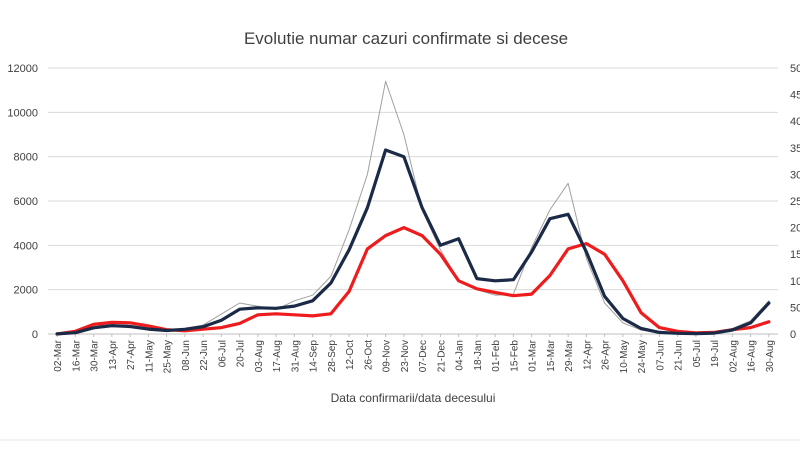 Image resolution: width=800 pixels, height=450 pixels. What do you see at coordinates (624, 356) in the screenshot?
I see `x-tick-label: 10-May` at bounding box center [624, 356].